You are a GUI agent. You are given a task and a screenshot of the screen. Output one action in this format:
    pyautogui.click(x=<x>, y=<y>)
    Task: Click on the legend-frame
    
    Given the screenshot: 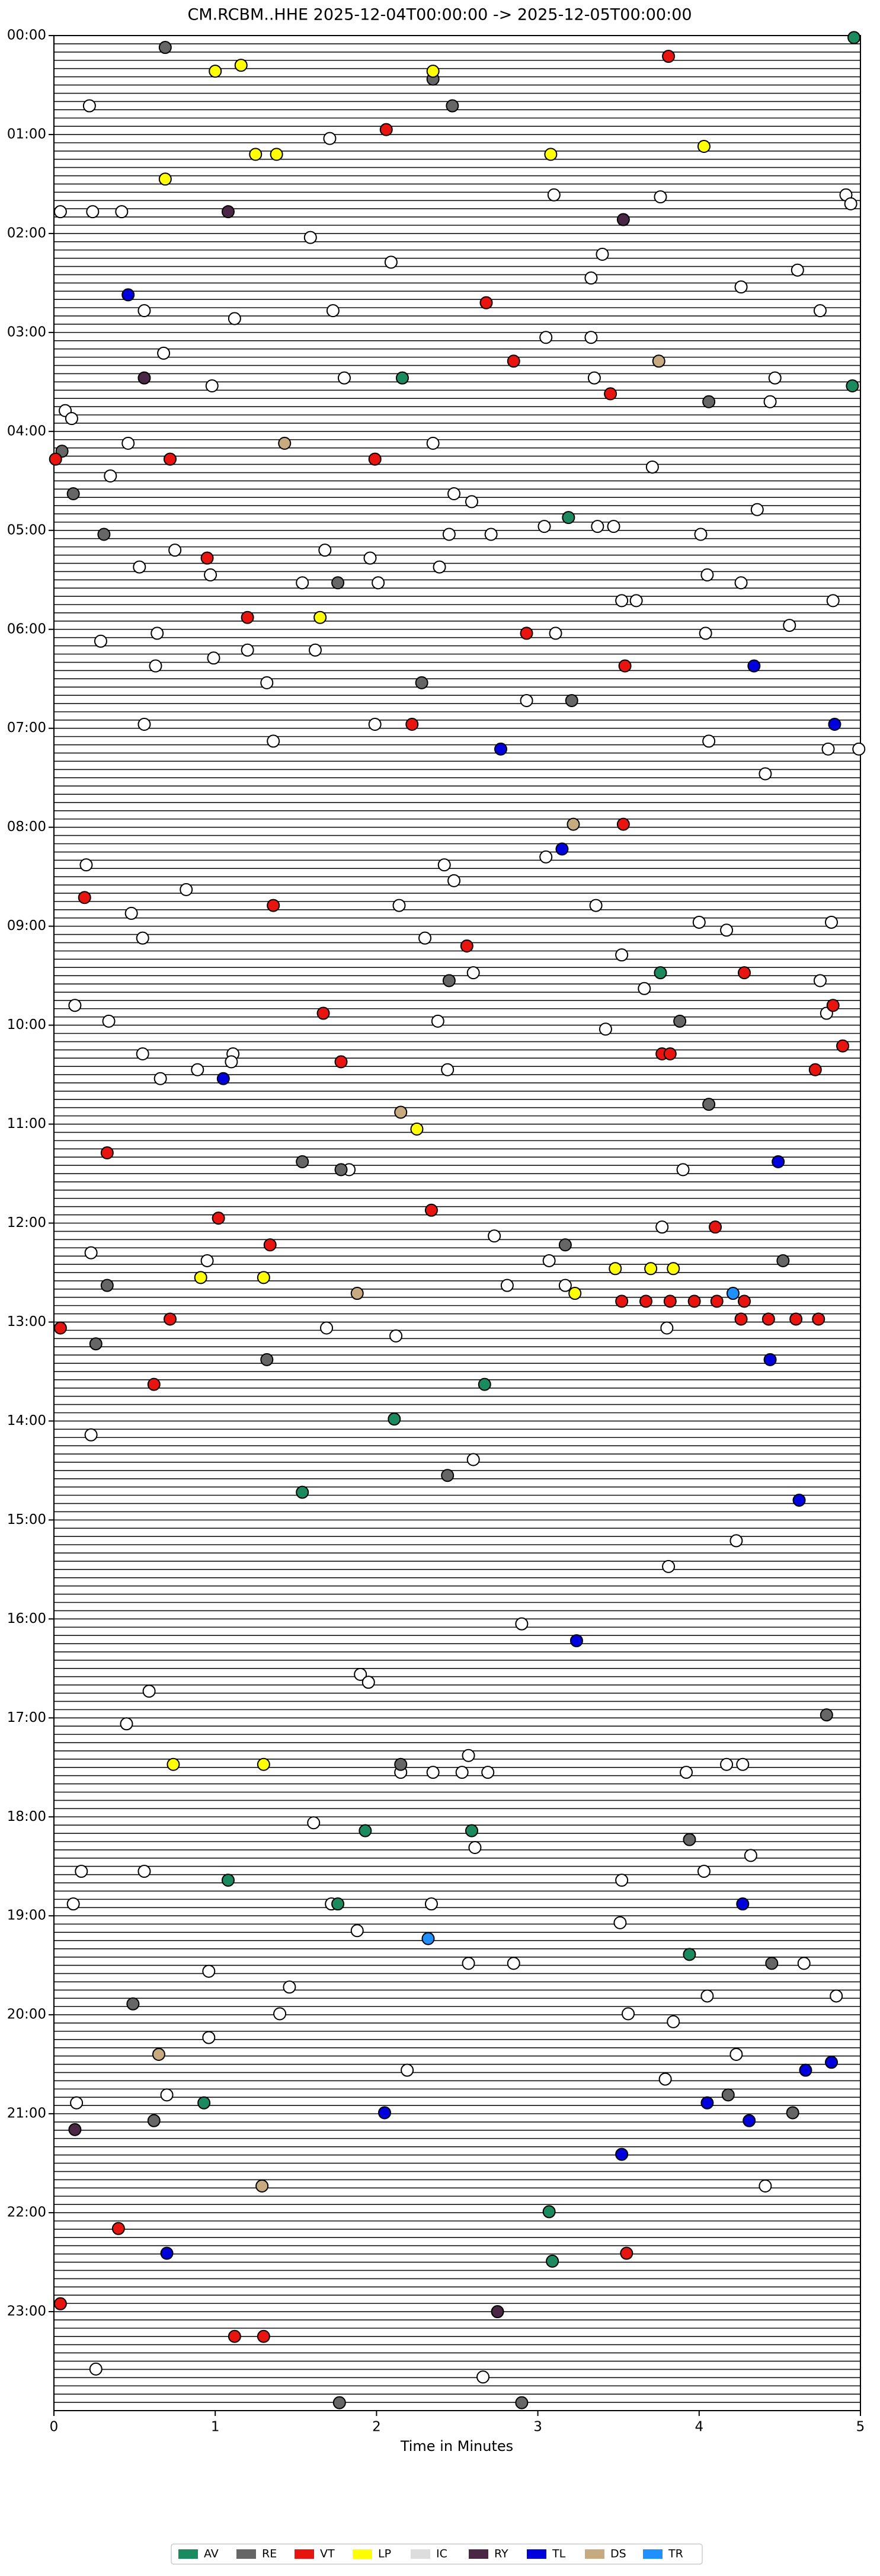 What is the action you would take?
    pyautogui.click(x=437, y=2554)
    